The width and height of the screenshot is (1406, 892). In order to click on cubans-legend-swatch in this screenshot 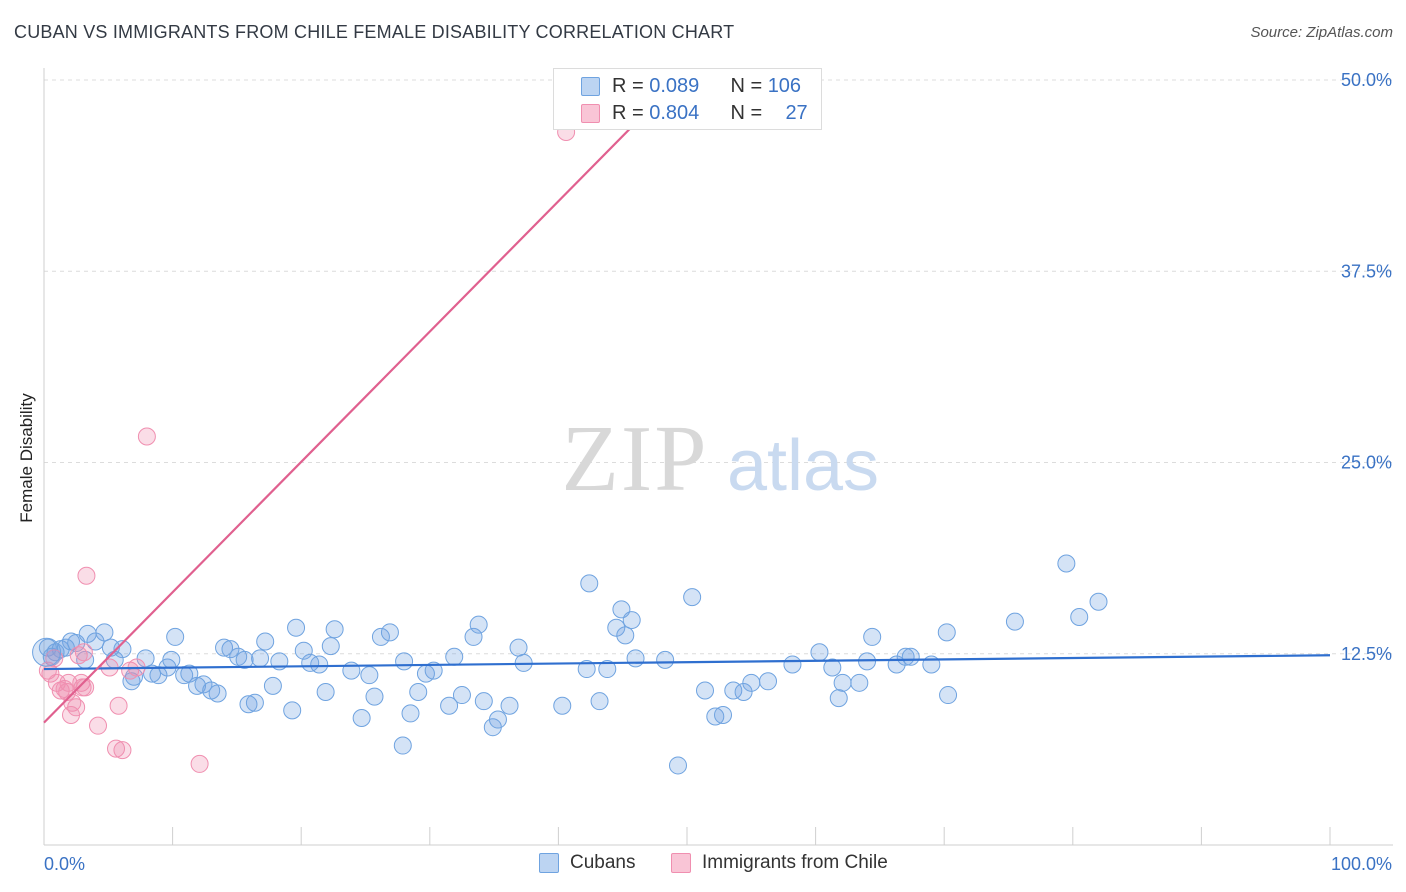, I will do `click(549, 863)`.